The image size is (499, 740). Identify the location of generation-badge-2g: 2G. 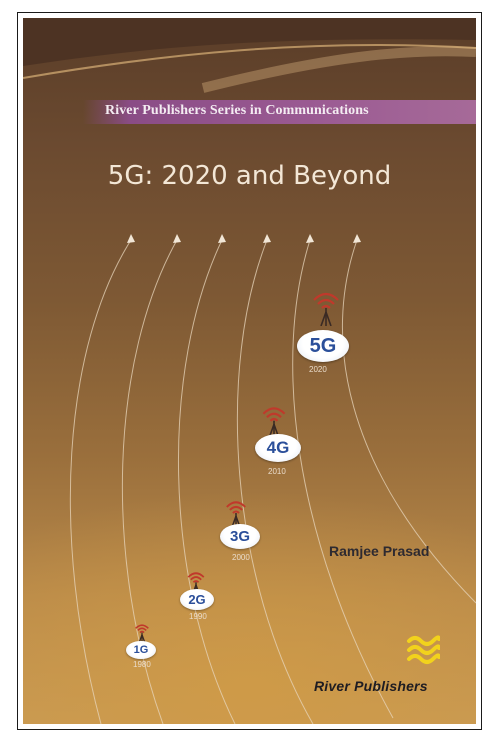
(197, 599).